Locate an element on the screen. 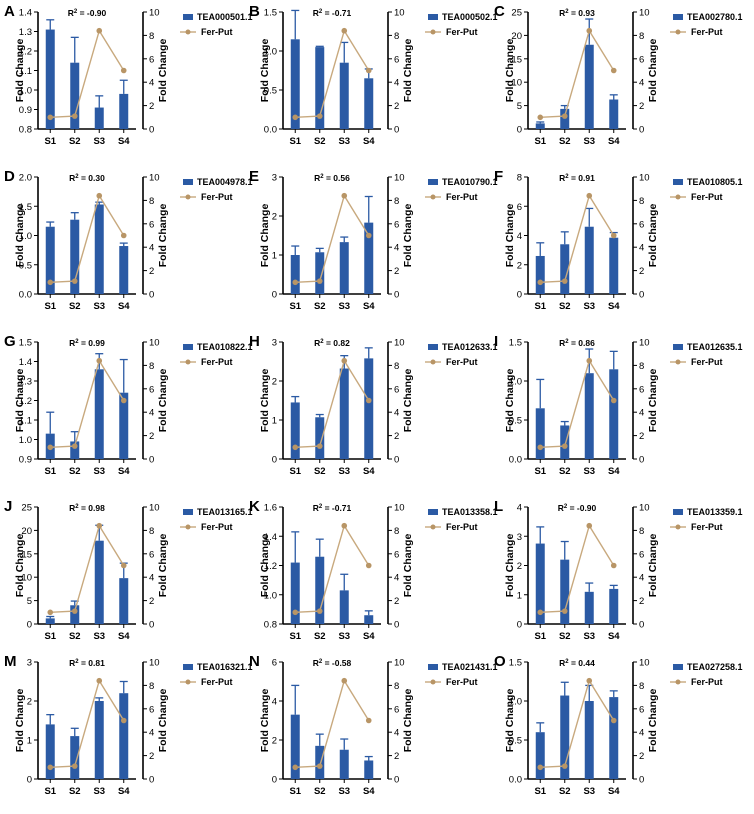 This screenshot has width=754, height=814. right-axis-label-j: Fold Change is located at coordinates (163, 566).